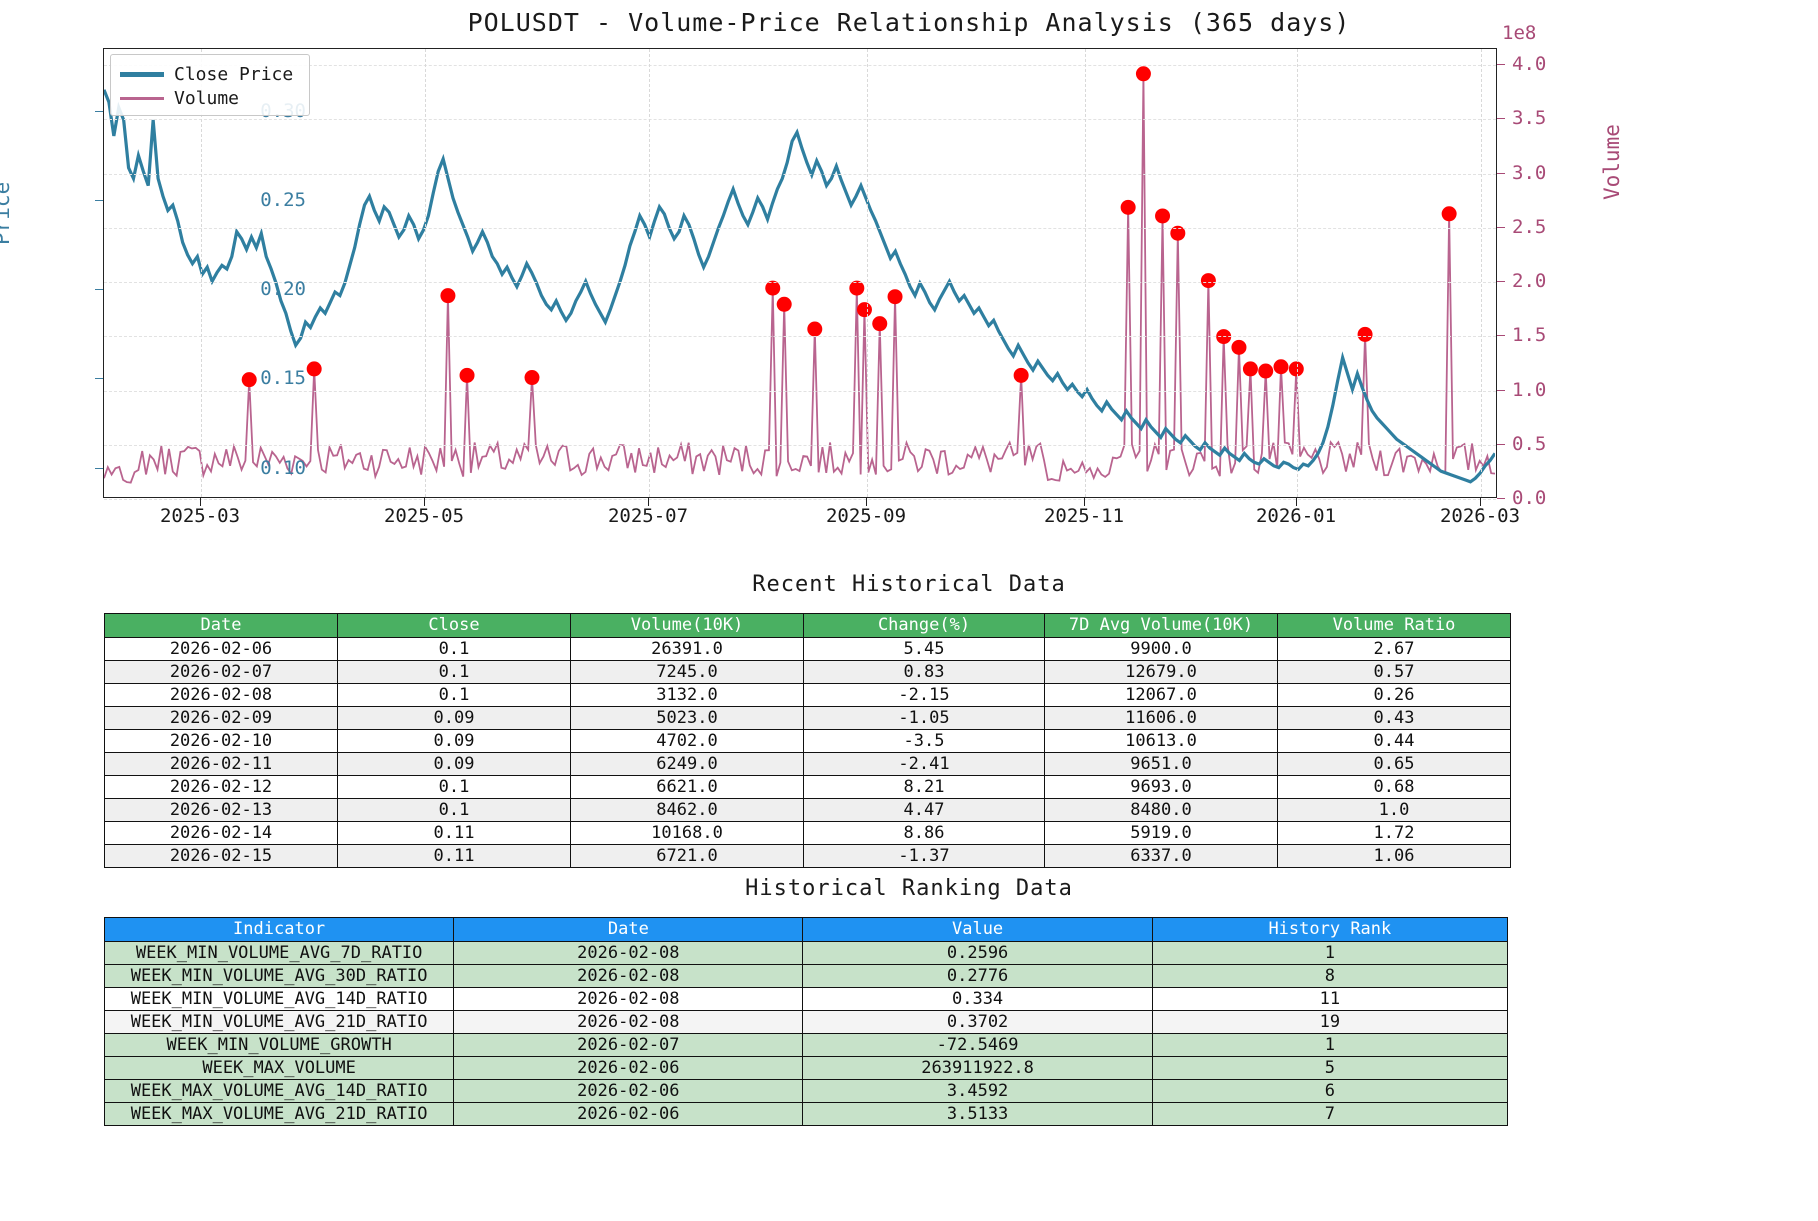 The height and width of the screenshot is (1221, 1818). I want to click on date-axis-tick: 2025-05, so click(424, 516).